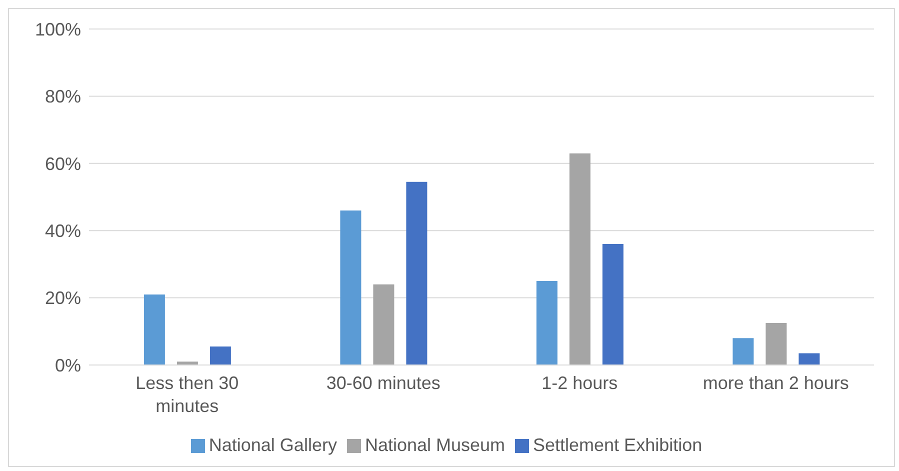  Describe the element at coordinates (272, 445) in the screenshot. I see `legend-label: National Gallery` at that location.